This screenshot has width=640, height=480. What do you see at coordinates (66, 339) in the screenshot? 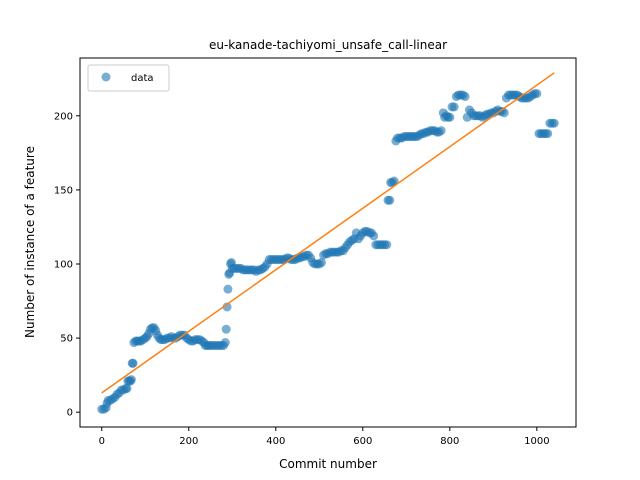
I see `y-tick-label: 50` at bounding box center [66, 339].